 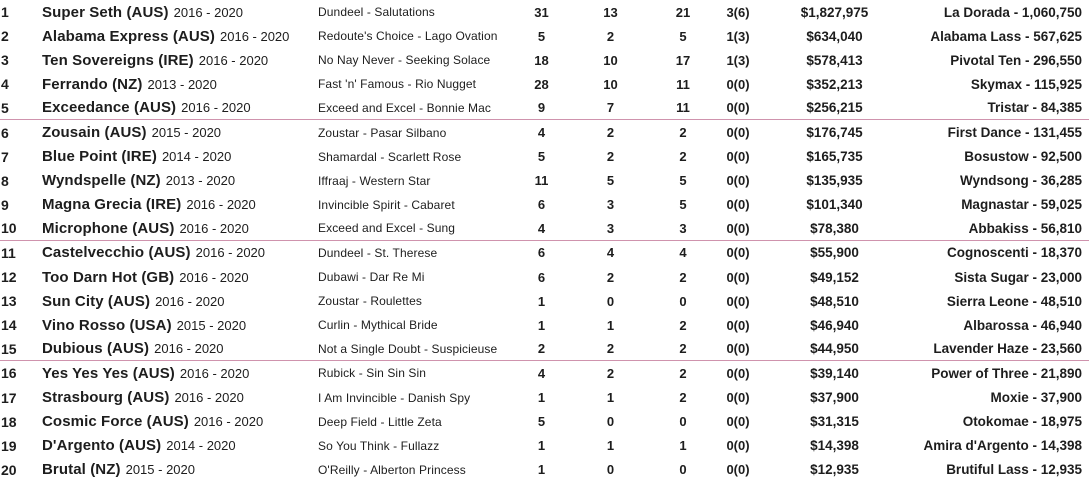 I want to click on horse-name-cell: Wyndspelle (NZ) 2013 - 2020, so click(x=180, y=180).